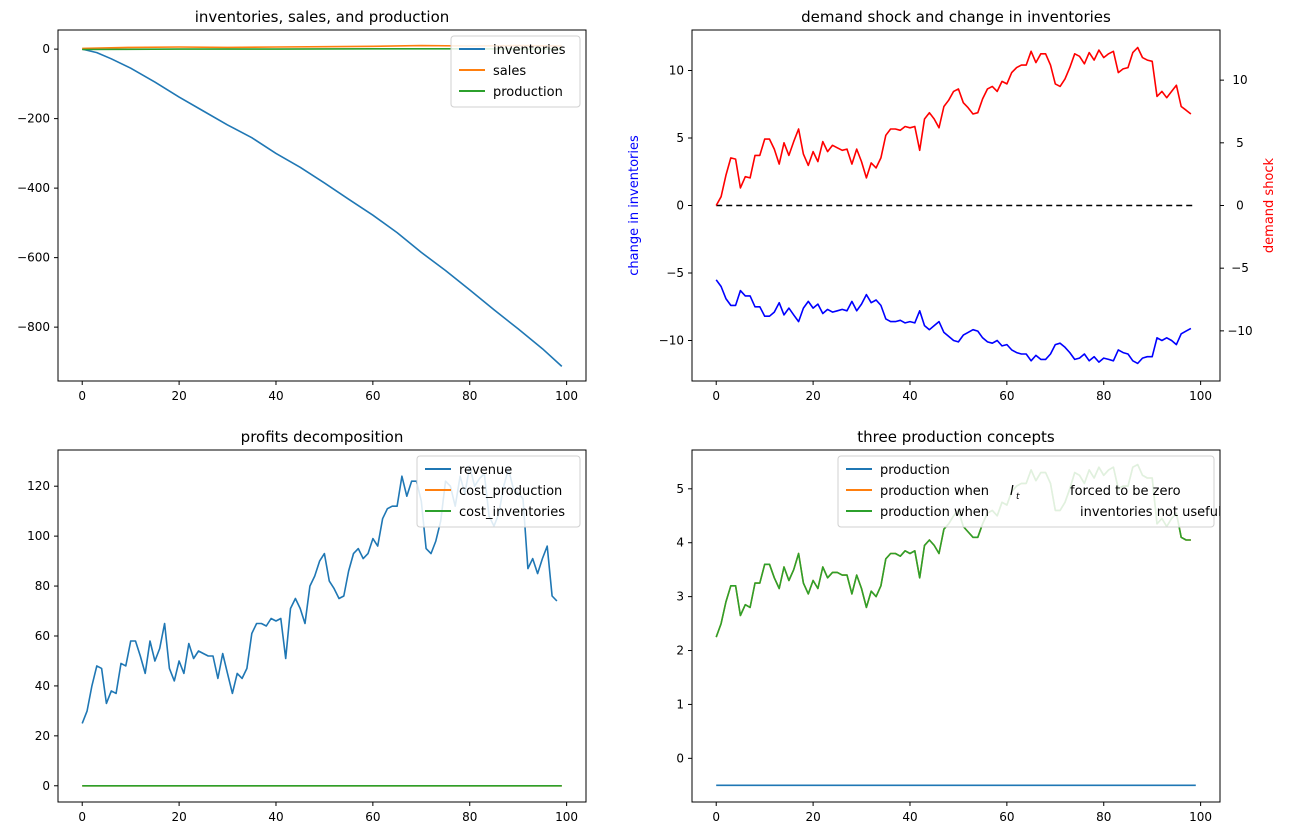  What do you see at coordinates (33, 119) in the screenshot?
I see `y-tick-label: −200` at bounding box center [33, 119].